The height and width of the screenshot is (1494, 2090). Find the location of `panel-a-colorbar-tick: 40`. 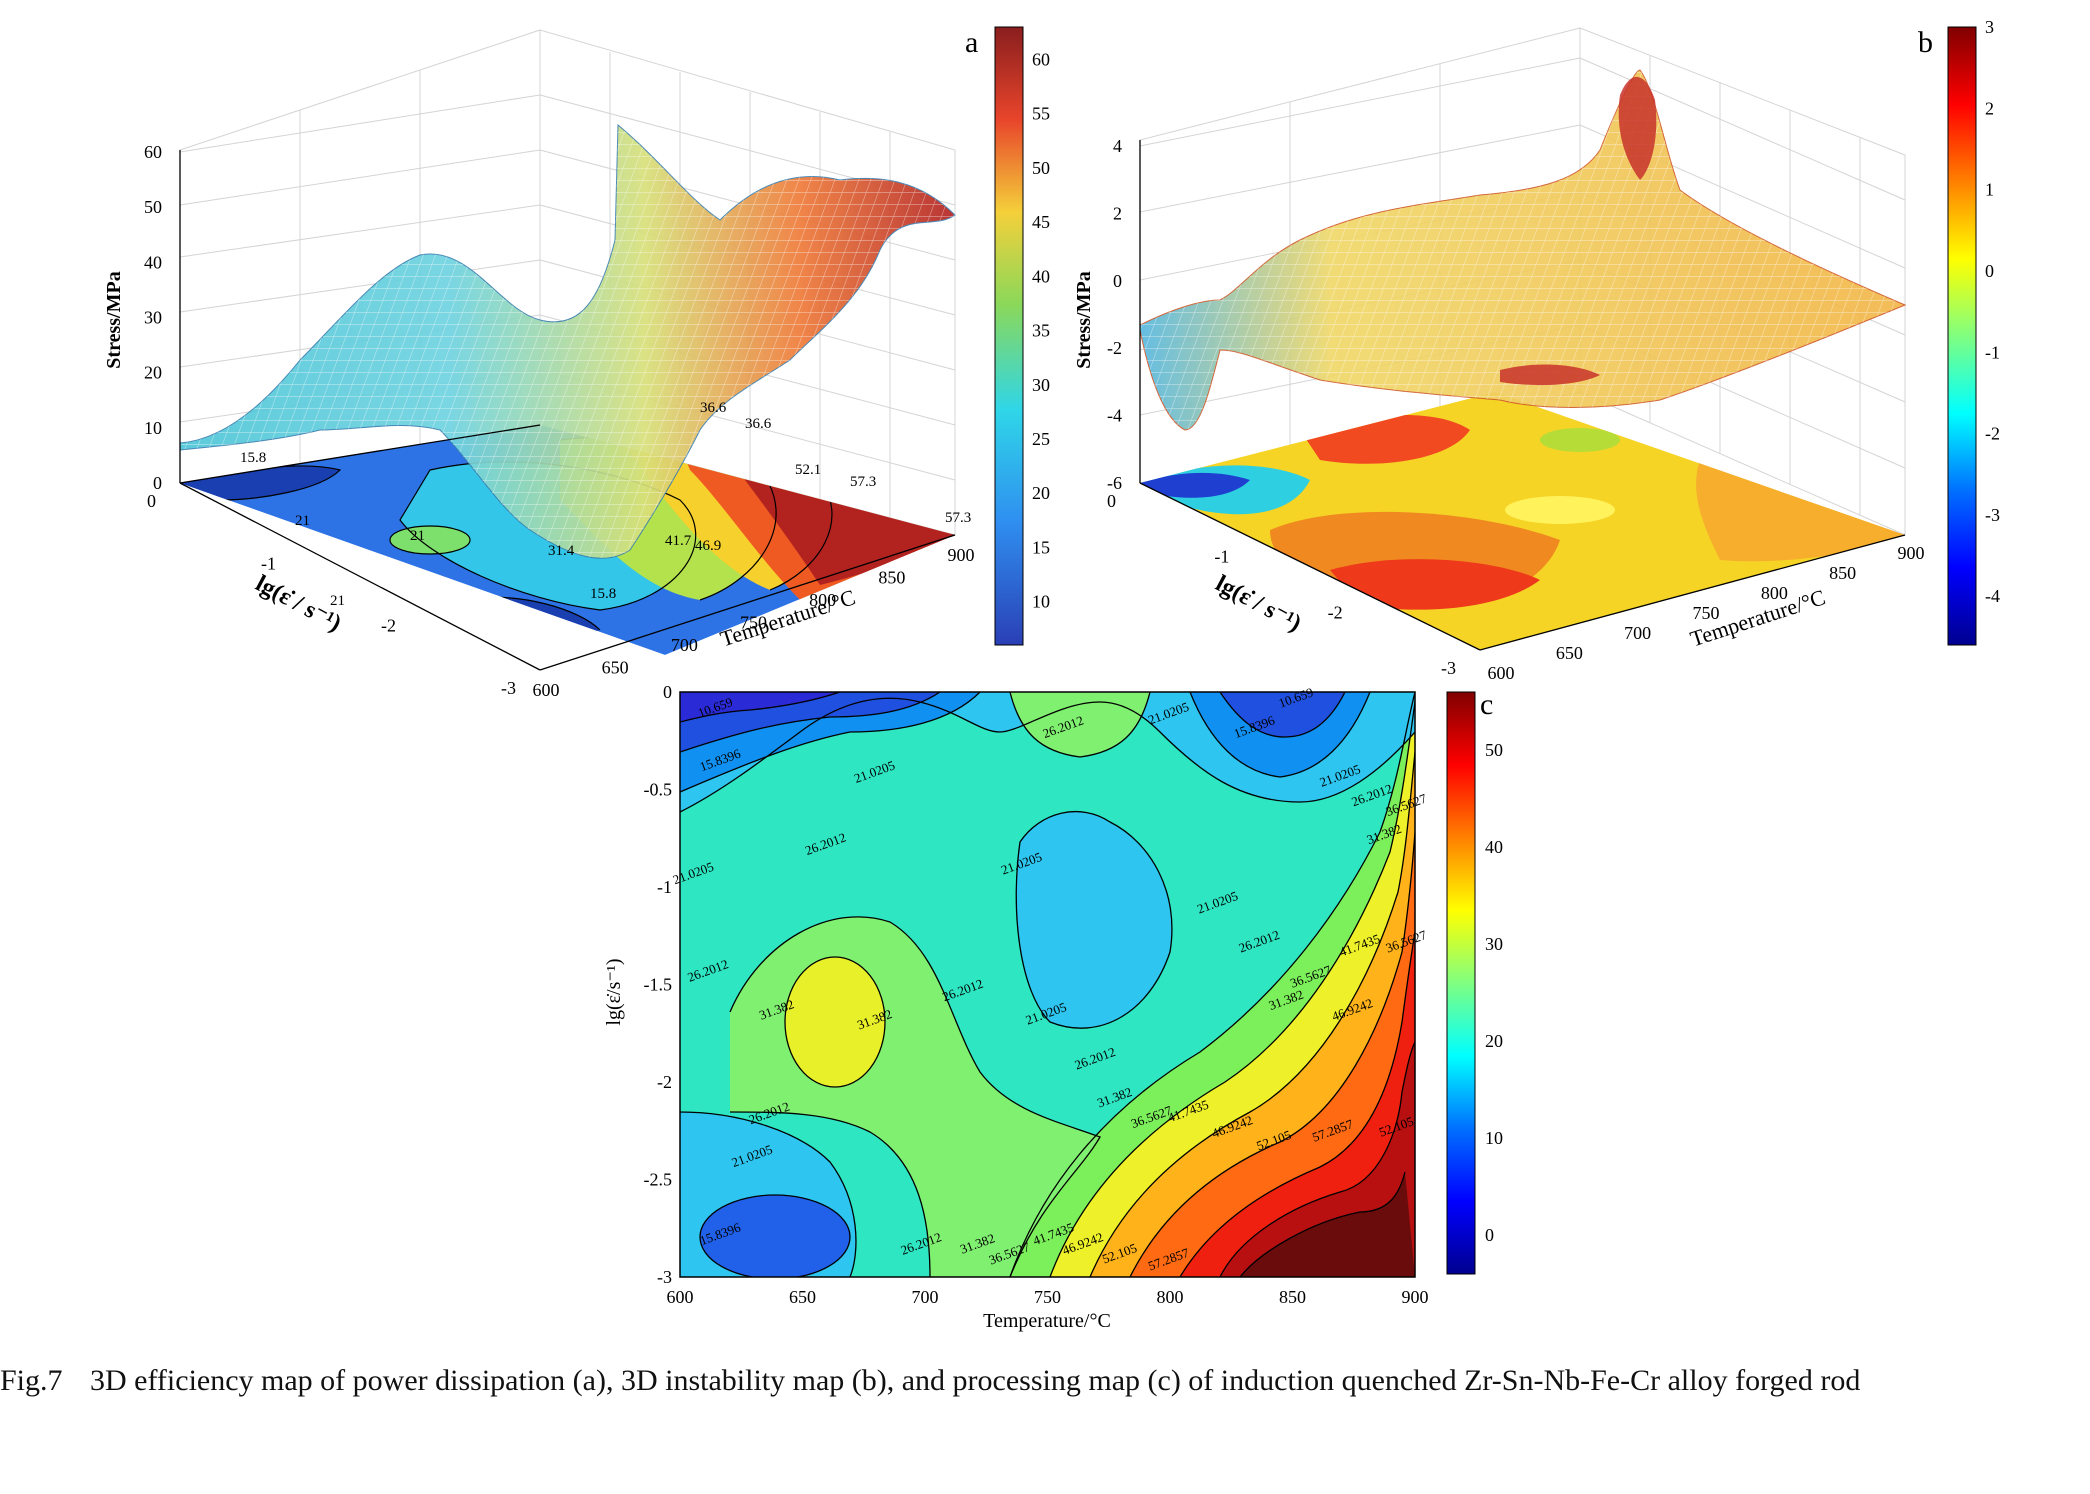

panel-a-colorbar-tick: 40 is located at coordinates (1041, 276).